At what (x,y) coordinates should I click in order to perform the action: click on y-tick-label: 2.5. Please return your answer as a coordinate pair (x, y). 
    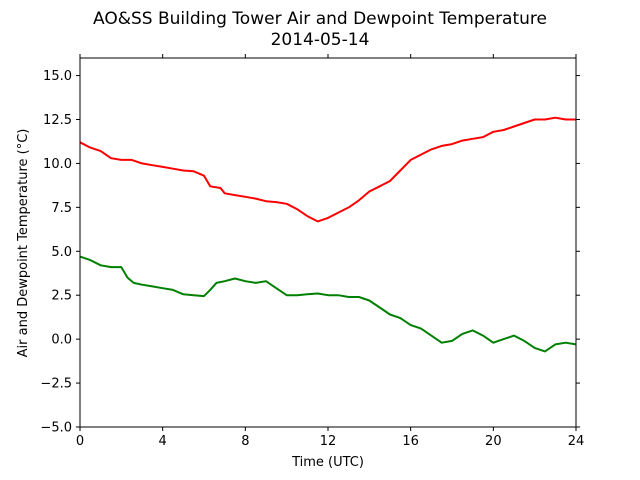
    Looking at the image, I should click on (61, 296).